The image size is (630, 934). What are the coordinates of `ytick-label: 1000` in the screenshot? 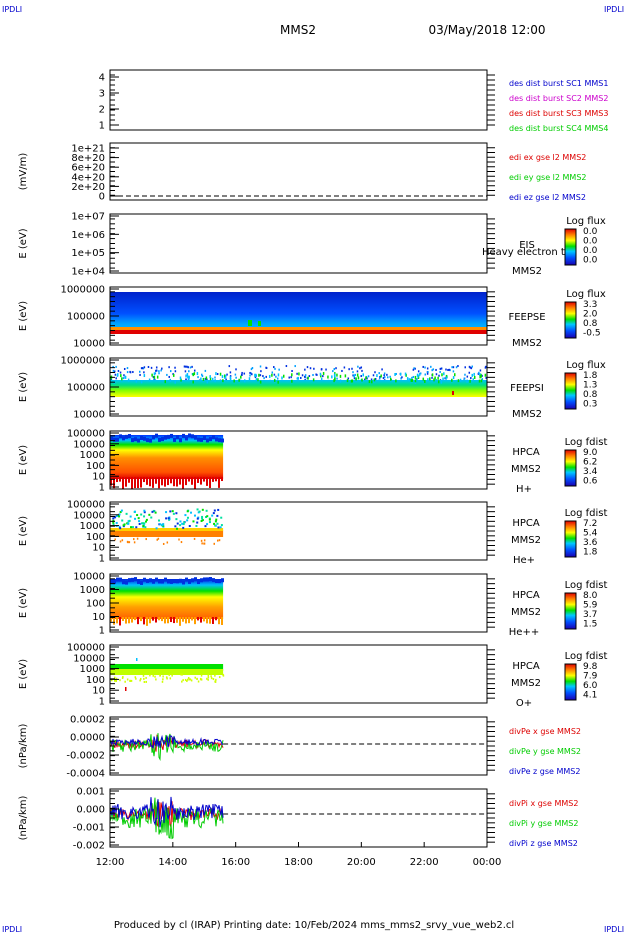 It's located at (92, 590).